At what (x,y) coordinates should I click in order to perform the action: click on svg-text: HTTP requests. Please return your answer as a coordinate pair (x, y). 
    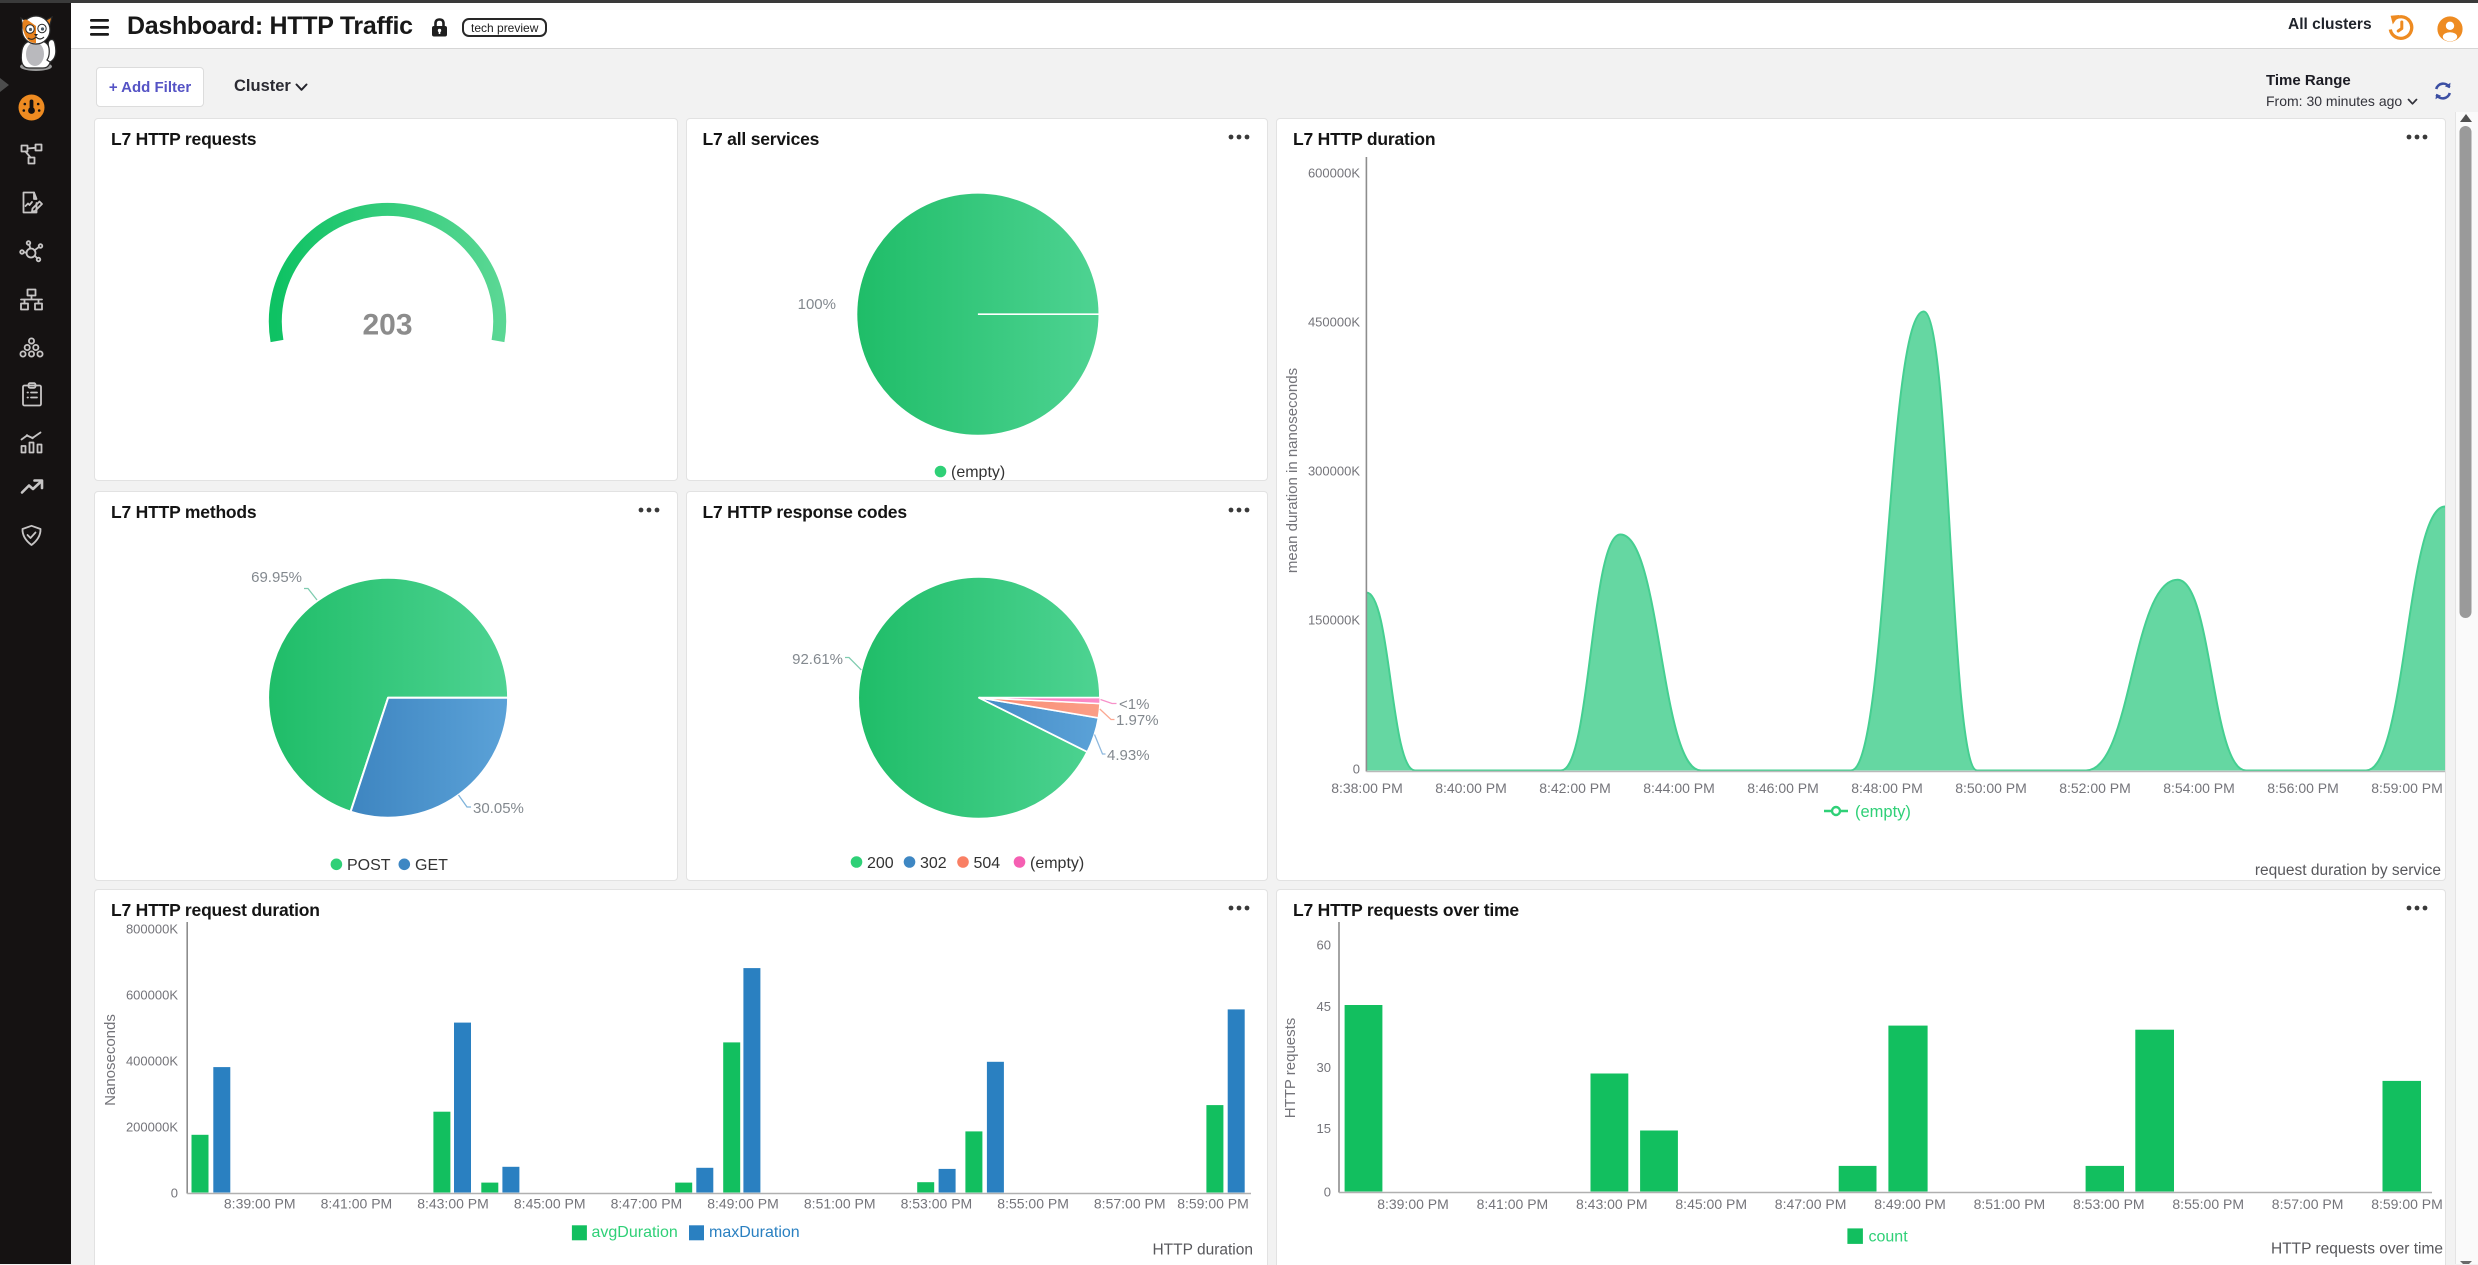
    Looking at the image, I should click on (1290, 1067).